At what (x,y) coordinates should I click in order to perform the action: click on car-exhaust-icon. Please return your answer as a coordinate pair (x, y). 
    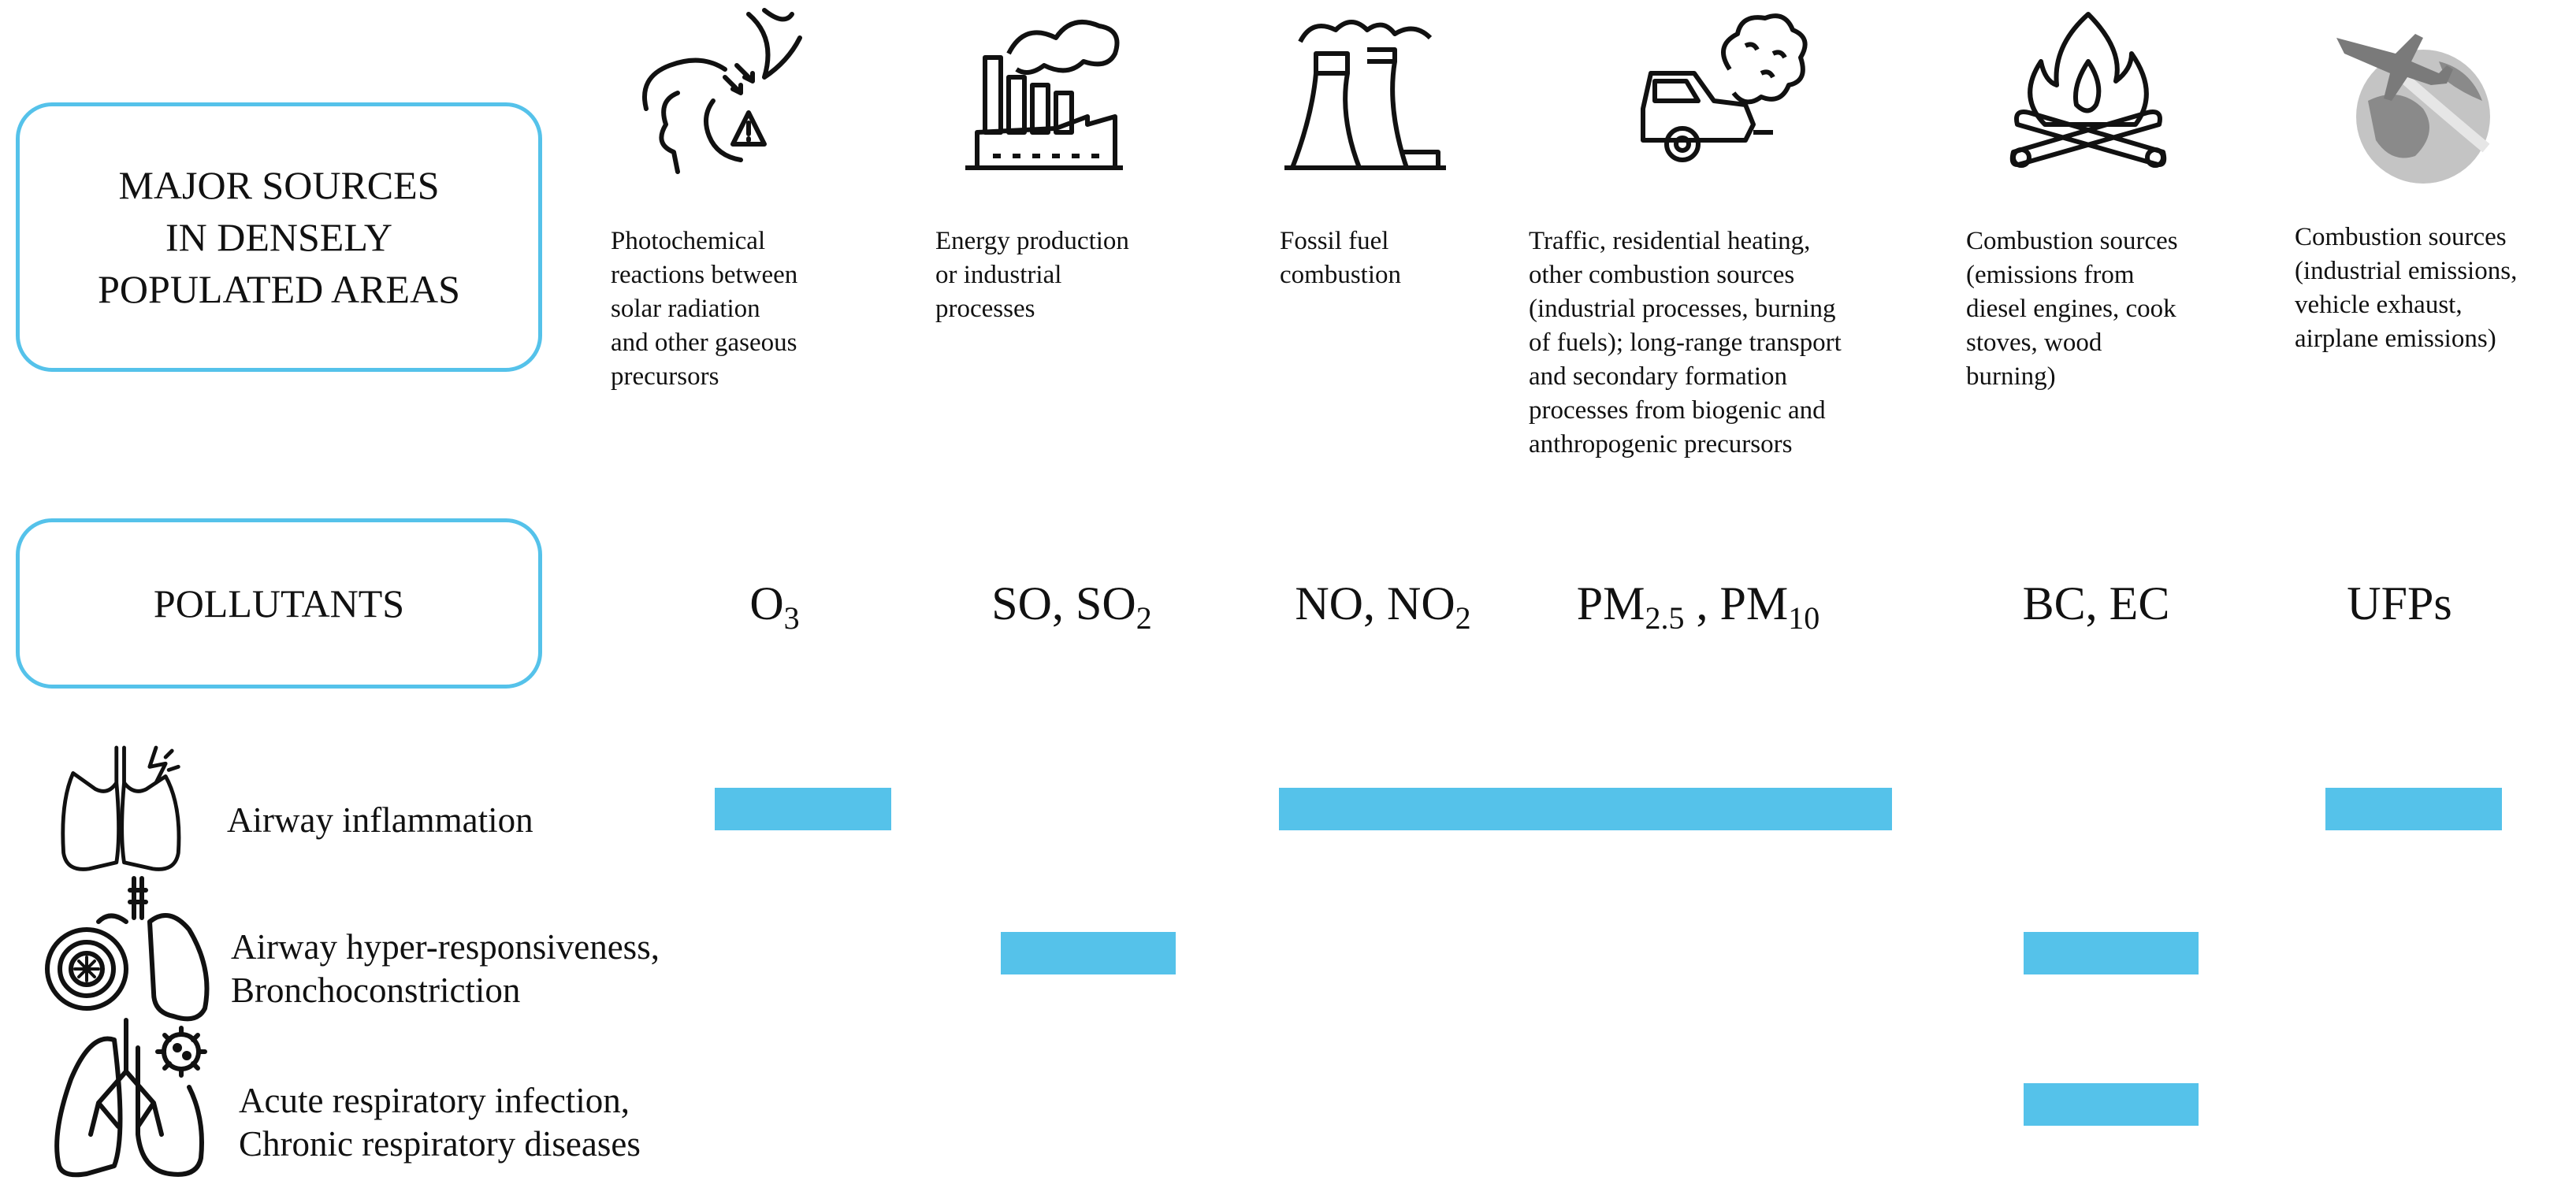
    Looking at the image, I should click on (1724, 87).